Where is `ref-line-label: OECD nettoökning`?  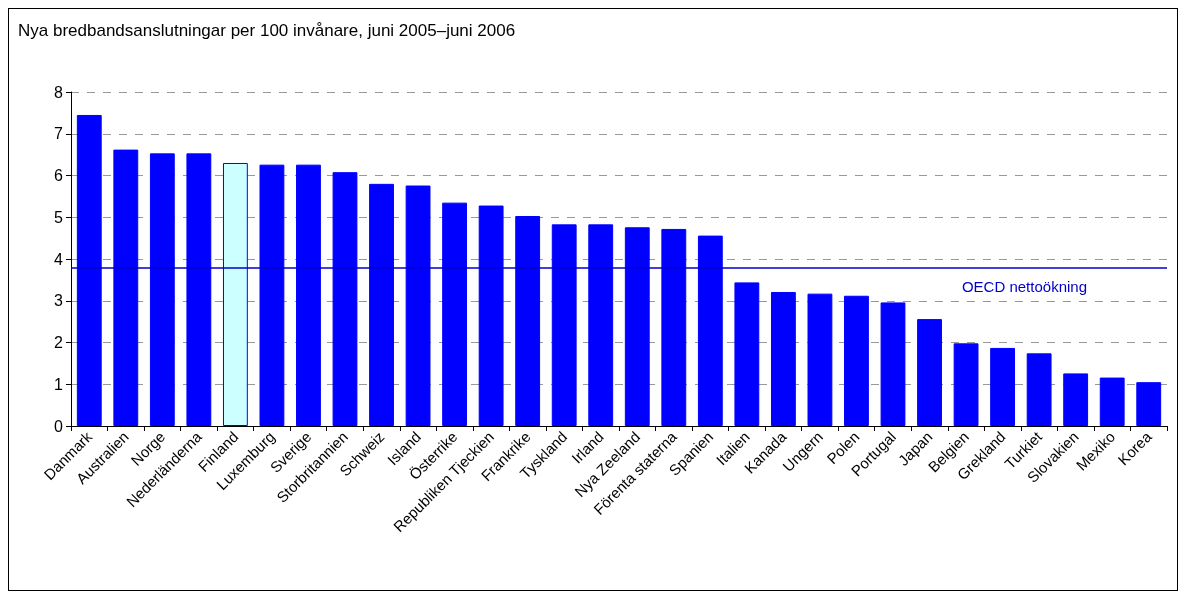
ref-line-label: OECD nettoökning is located at coordinates (1024, 287).